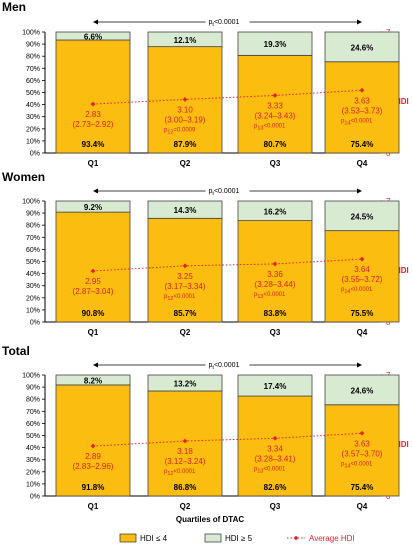  Describe the element at coordinates (185, 276) in the screenshot. I see `average-hdi-value: 3.25` at that location.